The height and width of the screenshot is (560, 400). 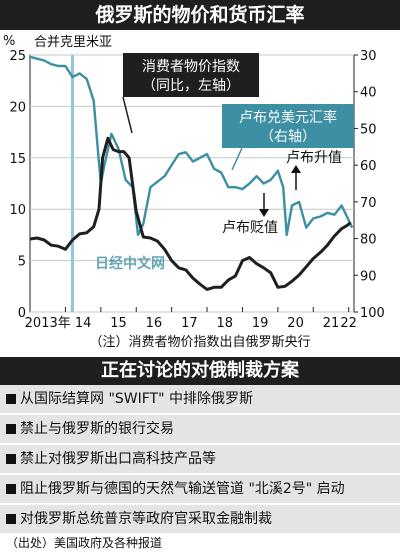 What do you see at coordinates (189, 323) in the screenshot?
I see `x-tick-label: 17` at bounding box center [189, 323].